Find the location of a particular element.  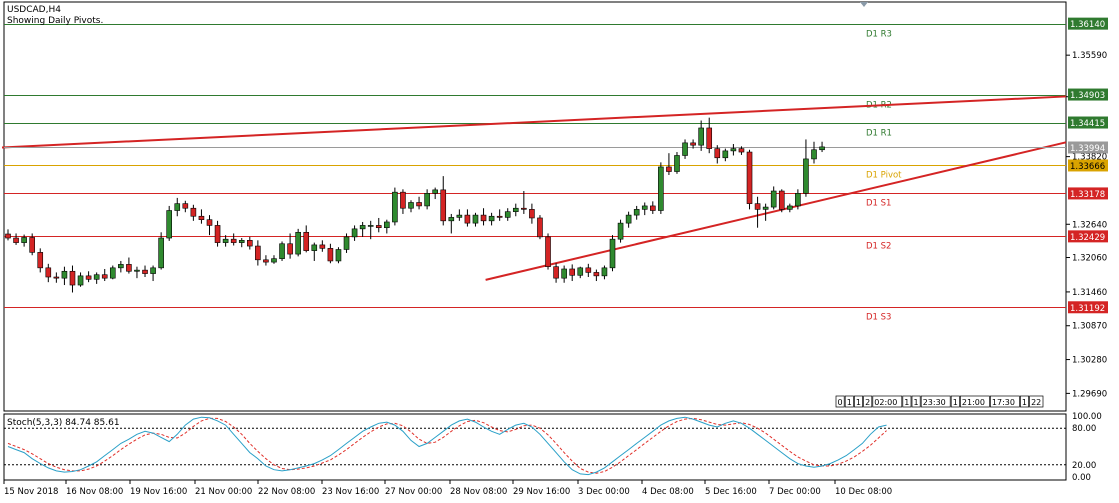

x-tick-label: 19 Nov 16:00 is located at coordinates (158, 492).